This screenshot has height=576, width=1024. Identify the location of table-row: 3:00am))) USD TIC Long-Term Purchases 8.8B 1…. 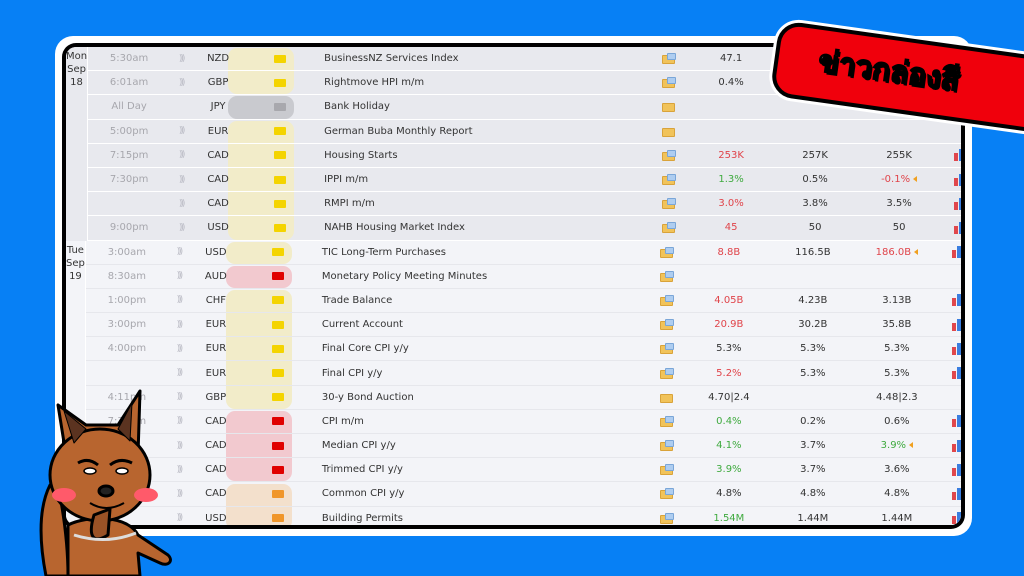
(523, 253).